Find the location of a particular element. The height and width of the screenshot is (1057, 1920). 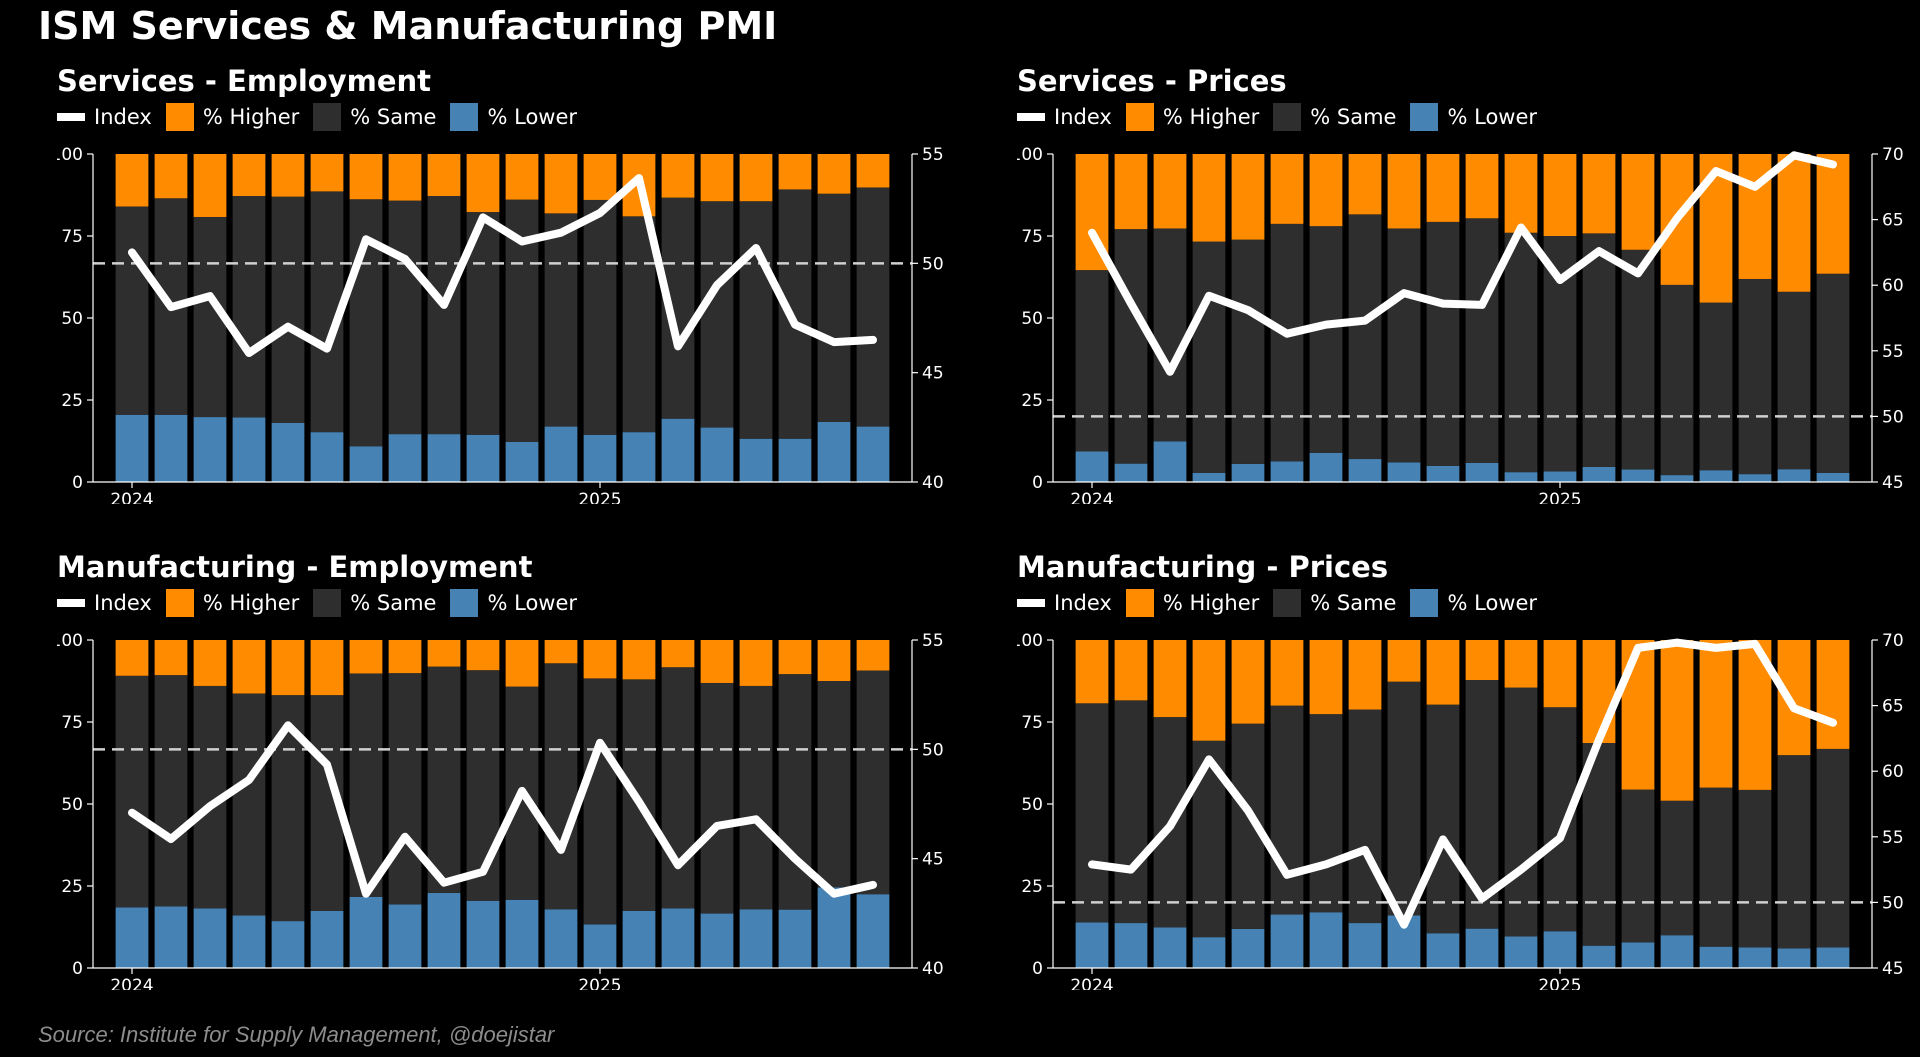

legend-swatch-index is located at coordinates (71, 117).